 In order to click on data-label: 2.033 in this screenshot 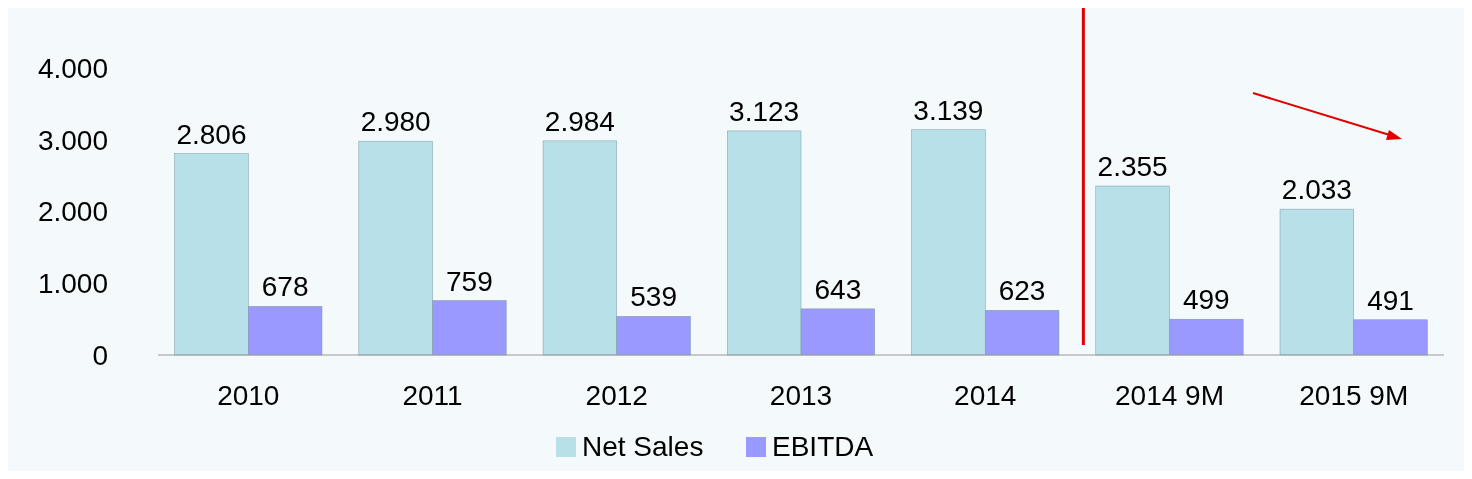, I will do `click(1316, 190)`.